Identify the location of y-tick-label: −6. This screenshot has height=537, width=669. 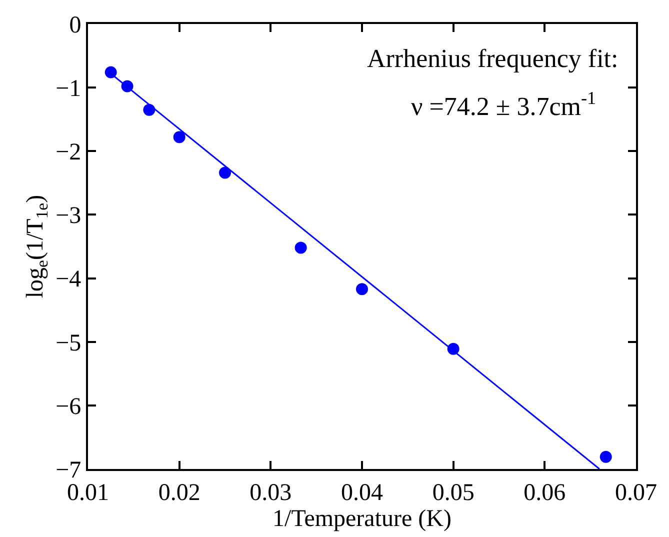
(69, 407).